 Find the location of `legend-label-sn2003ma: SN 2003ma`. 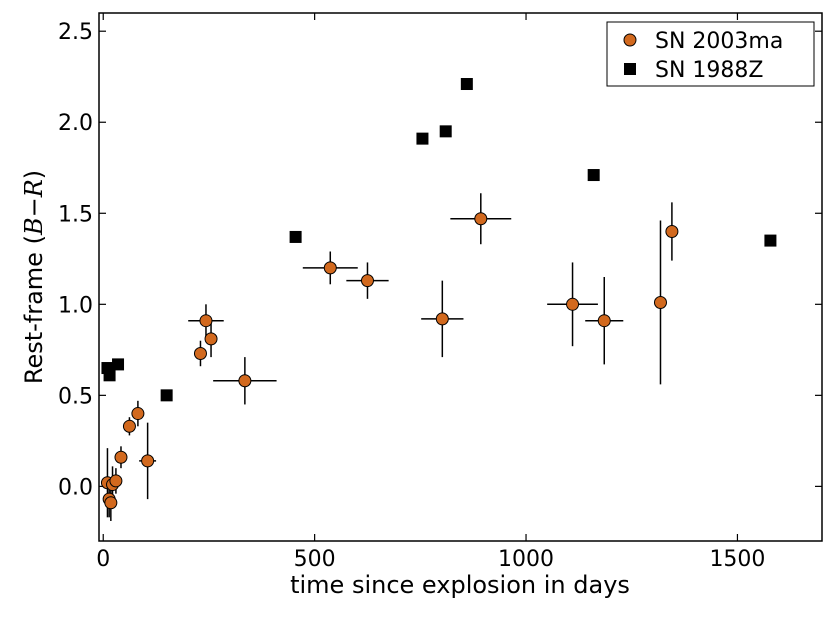

legend-label-sn2003ma: SN 2003ma is located at coordinates (719, 41).